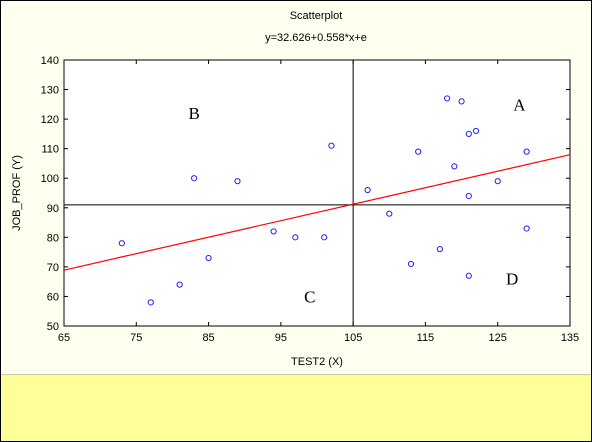 The image size is (592, 442). What do you see at coordinates (53, 238) in the screenshot?
I see `y-tick-label: 80` at bounding box center [53, 238].